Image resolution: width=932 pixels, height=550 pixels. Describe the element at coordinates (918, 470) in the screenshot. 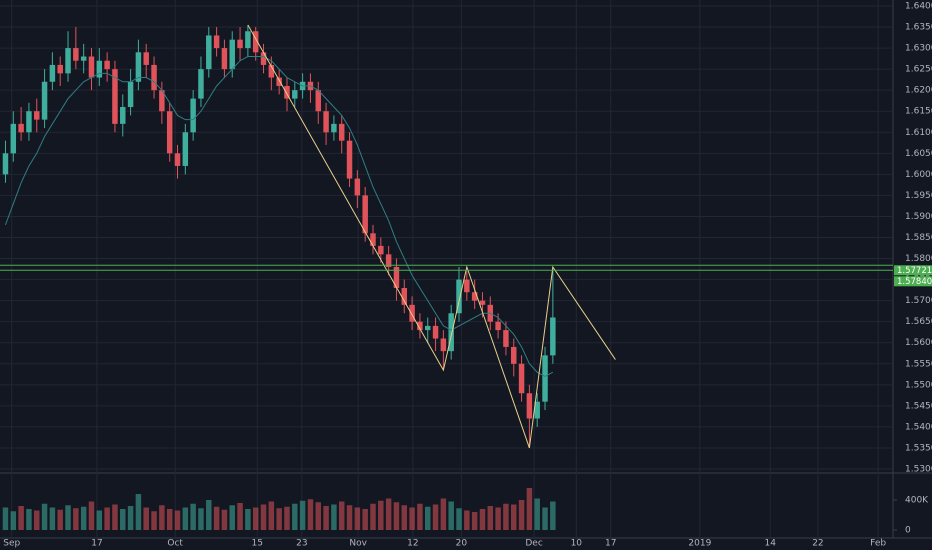

I see `y-tick-label: 1.53000` at that location.